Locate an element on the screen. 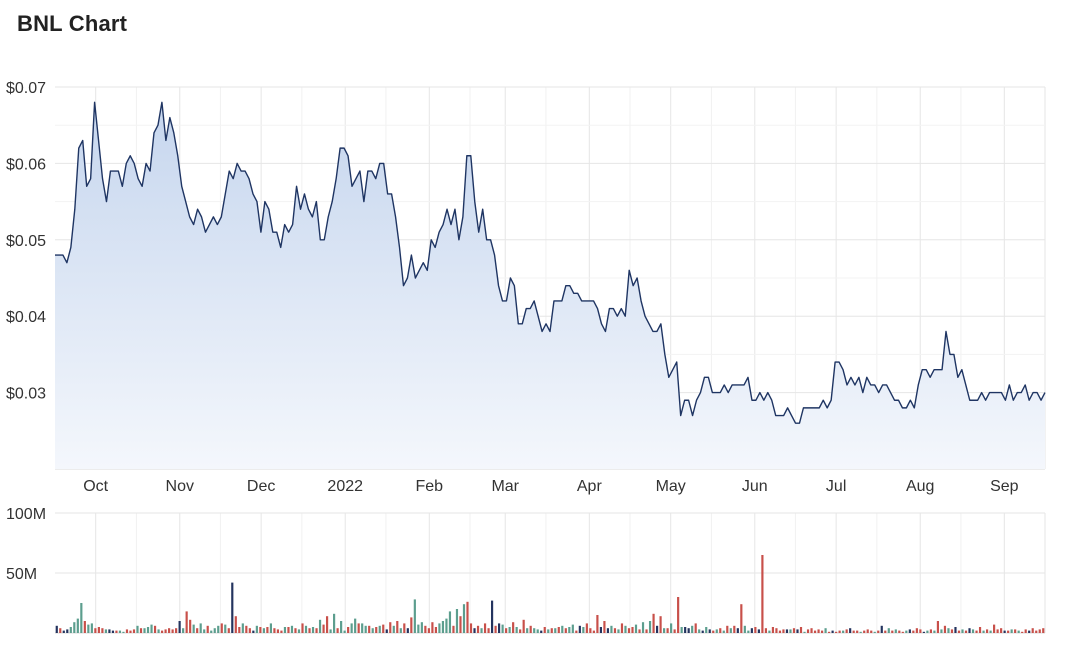  x-tick-label: Oct is located at coordinates (95, 486).